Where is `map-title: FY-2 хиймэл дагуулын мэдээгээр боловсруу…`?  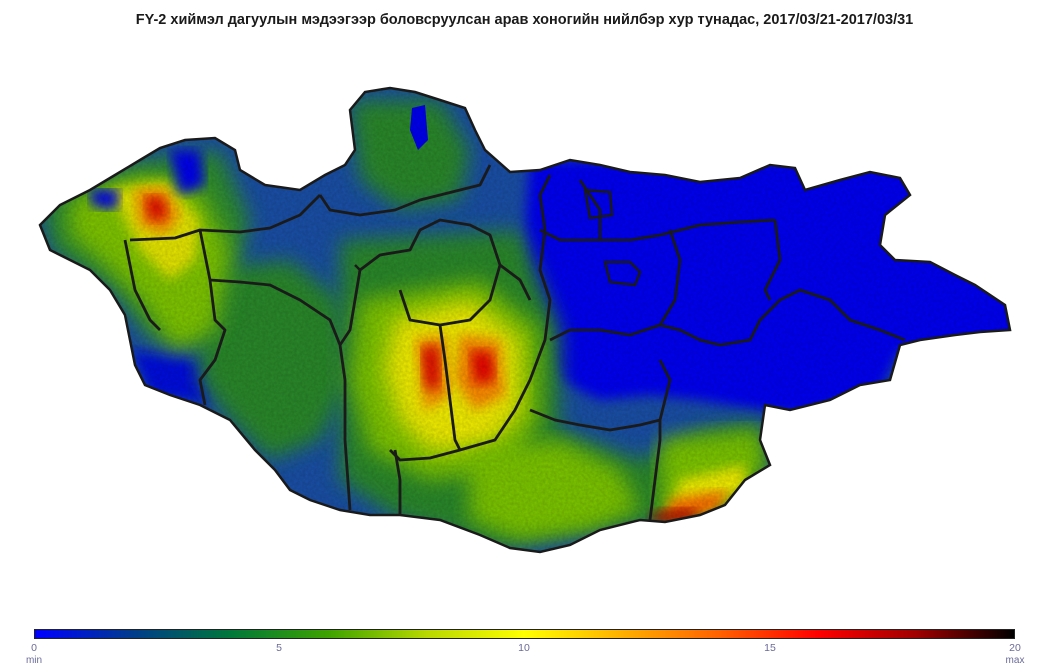
map-title: FY-2 хиймэл дагуулын мэдээгээр боловсруу… is located at coordinates (524, 20).